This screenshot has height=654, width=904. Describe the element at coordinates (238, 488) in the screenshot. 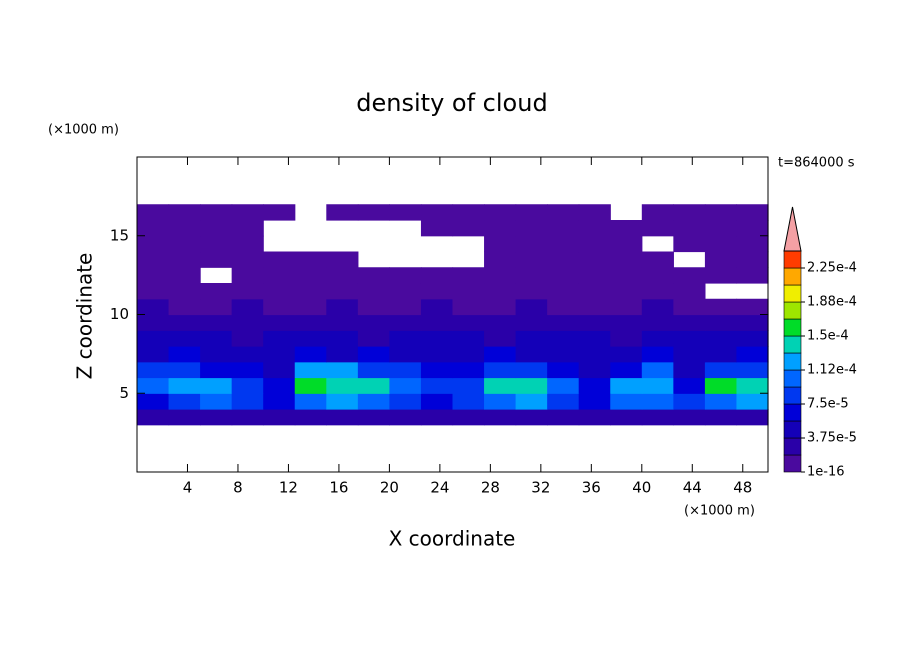

I see `x-tick-label: 8` at that location.